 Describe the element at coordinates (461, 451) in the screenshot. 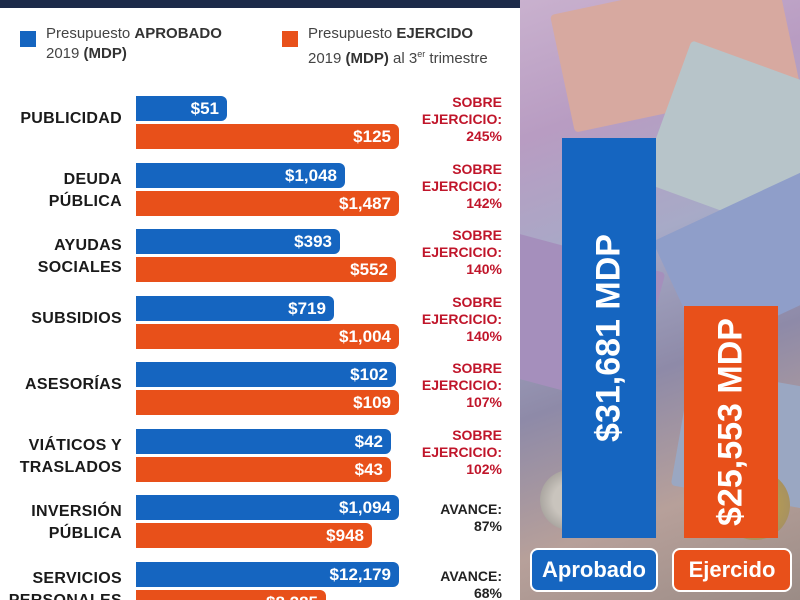

I see `variance-note: SOBRE EJERCICIO: 102%` at that location.